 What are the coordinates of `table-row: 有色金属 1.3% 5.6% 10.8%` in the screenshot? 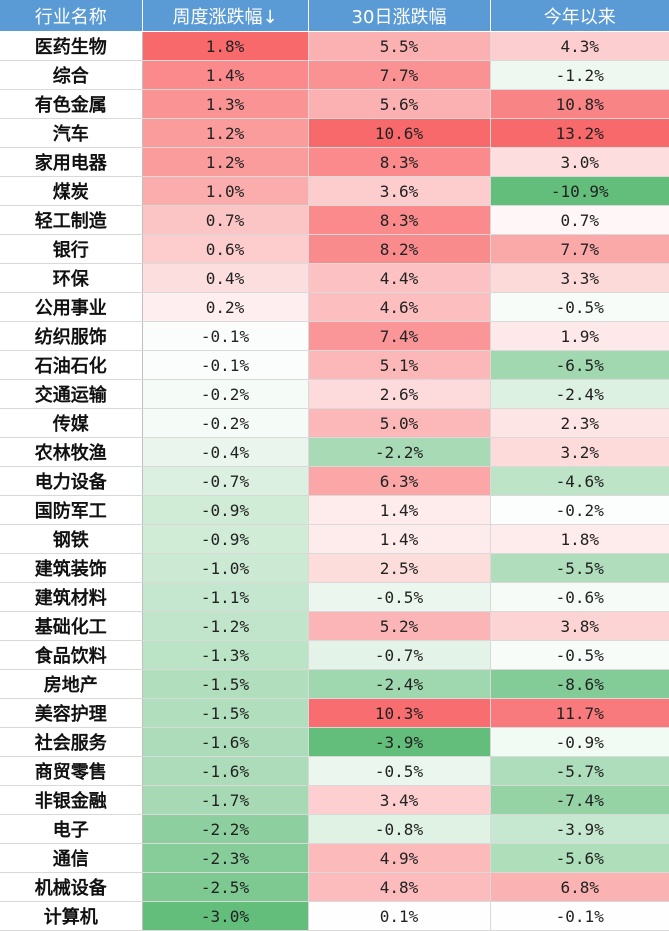 It's located at (334, 104).